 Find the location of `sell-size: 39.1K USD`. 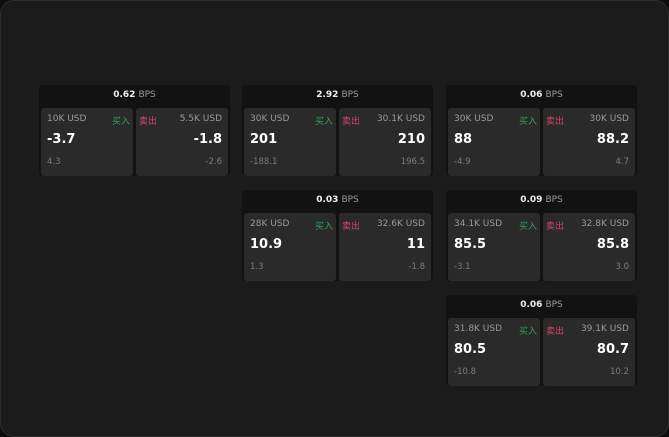

sell-size: 39.1K USD is located at coordinates (604, 329).